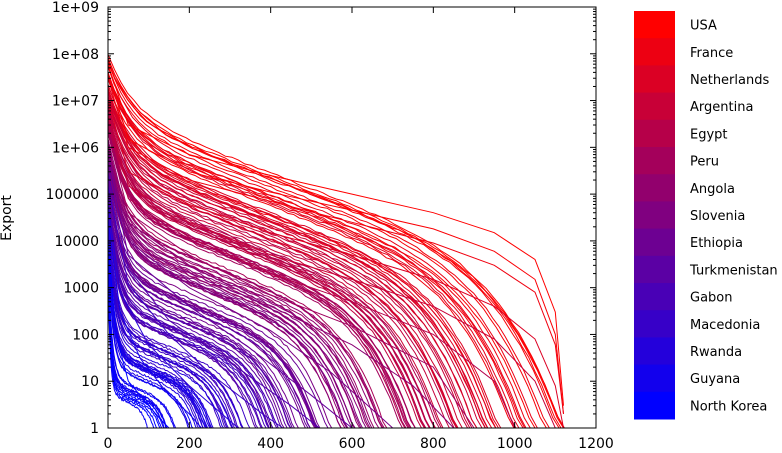 The height and width of the screenshot is (453, 782). What do you see at coordinates (711, 53) in the screenshot?
I see `legend-label: France` at bounding box center [711, 53].